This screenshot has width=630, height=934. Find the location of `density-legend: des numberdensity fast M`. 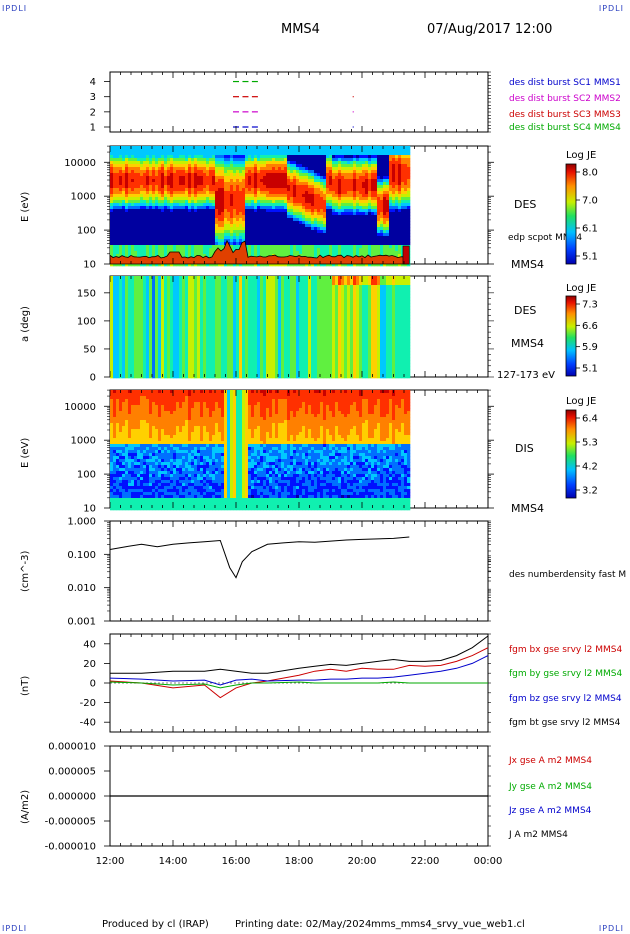

density-legend: des numberdensity fast M is located at coordinates (568, 575).